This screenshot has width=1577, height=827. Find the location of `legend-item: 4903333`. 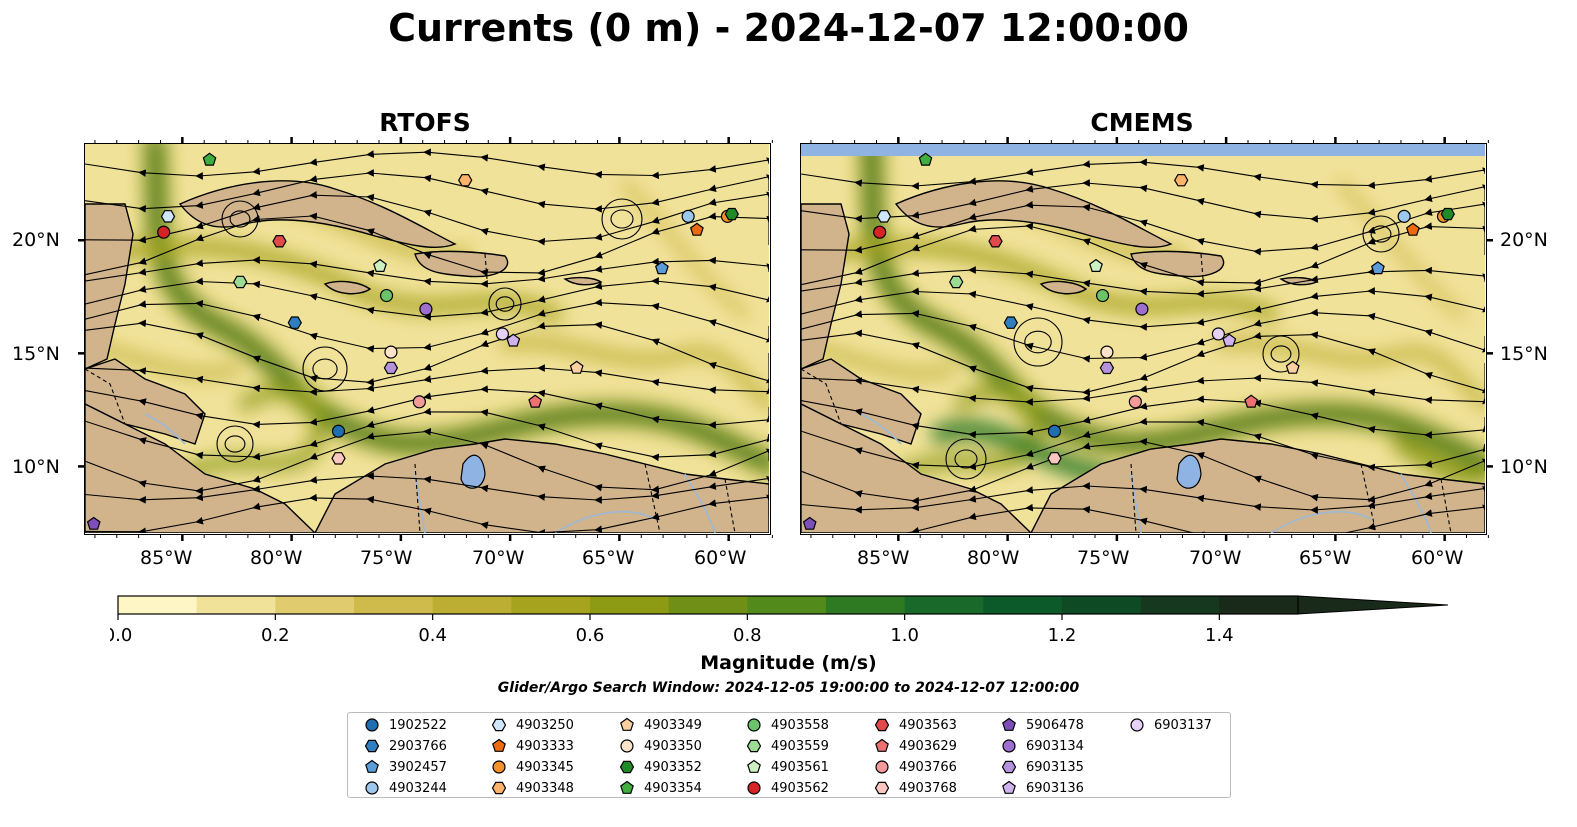

legend-item: 4903333 is located at coordinates (532, 746).